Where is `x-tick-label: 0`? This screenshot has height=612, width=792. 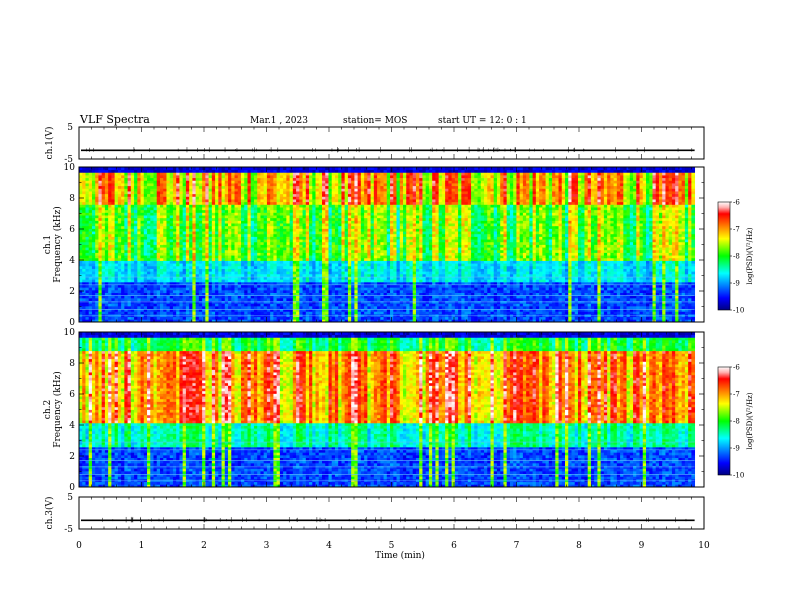
x-tick-label: 0 is located at coordinates (79, 546).